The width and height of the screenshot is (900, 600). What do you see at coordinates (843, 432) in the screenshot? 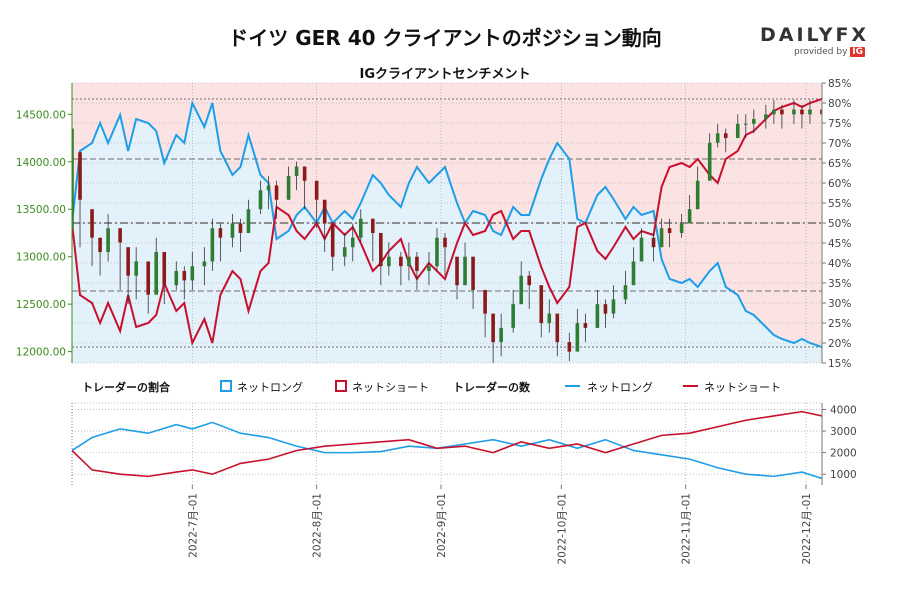
I see `count-tick-label: 3000` at bounding box center [843, 432].